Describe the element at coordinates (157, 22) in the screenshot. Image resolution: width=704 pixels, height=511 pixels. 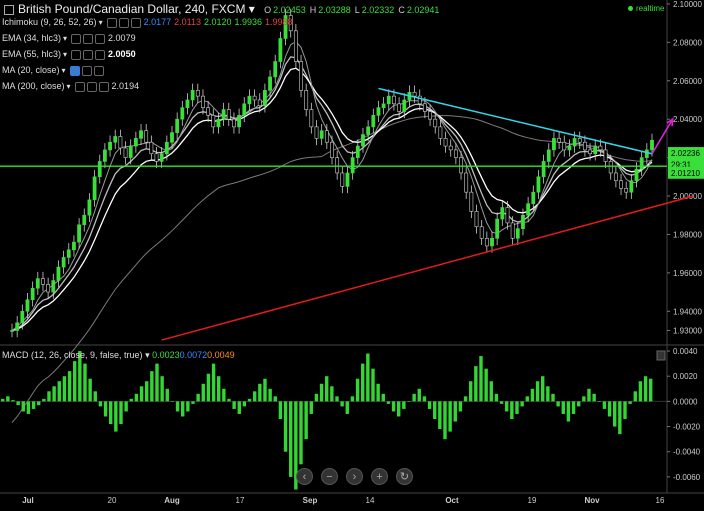
I see `indicator-value: 2.0177` at that location.